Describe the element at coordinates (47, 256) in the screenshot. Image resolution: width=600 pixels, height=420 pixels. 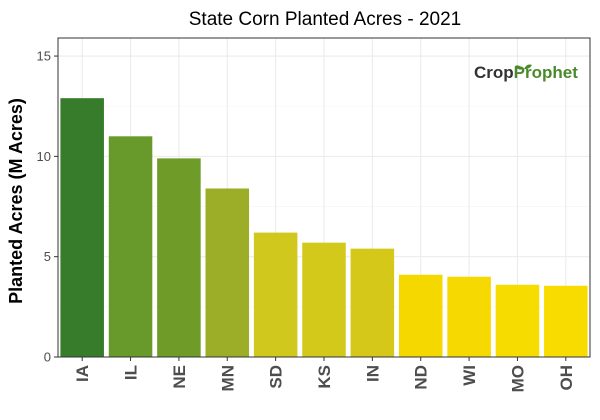
I see `y-tick-label: 5` at that location.